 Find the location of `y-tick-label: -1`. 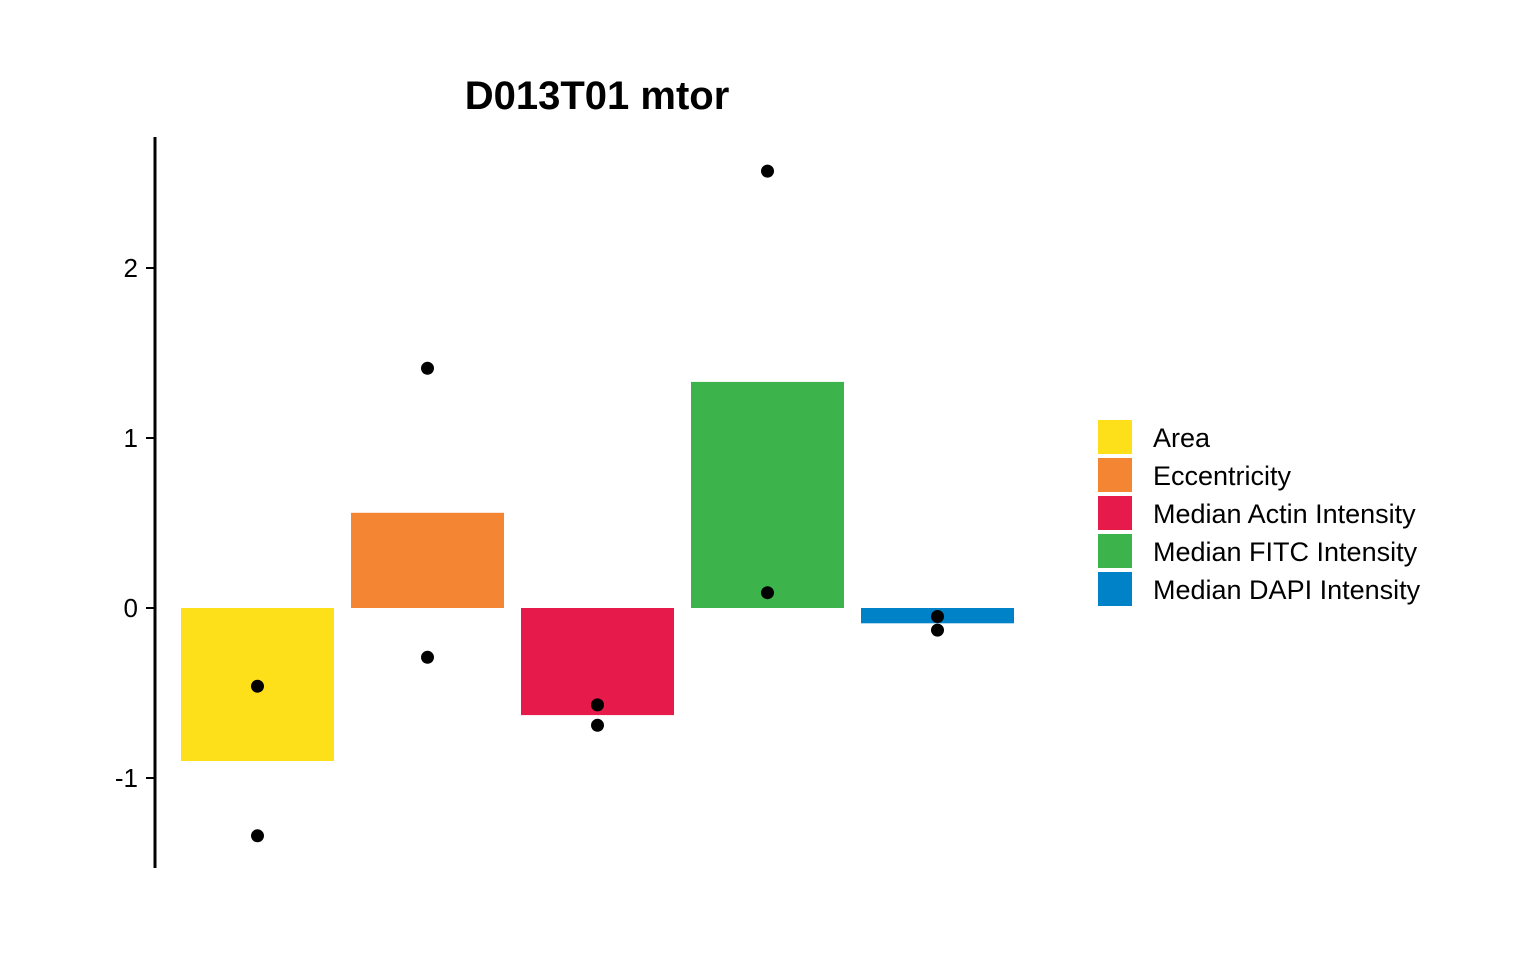

y-tick-label: -1 is located at coordinates (126, 778).